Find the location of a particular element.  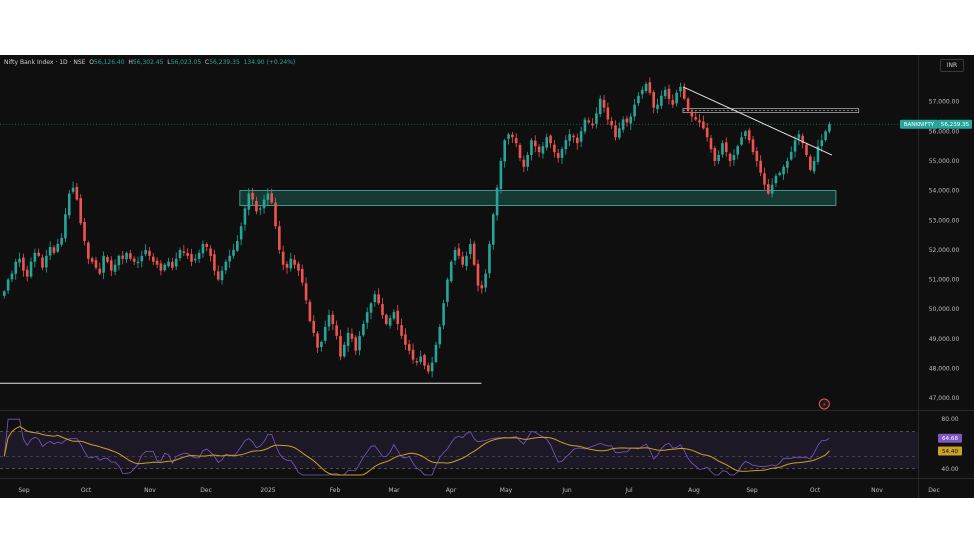

high-value: 56,302.45 is located at coordinates (148, 62).